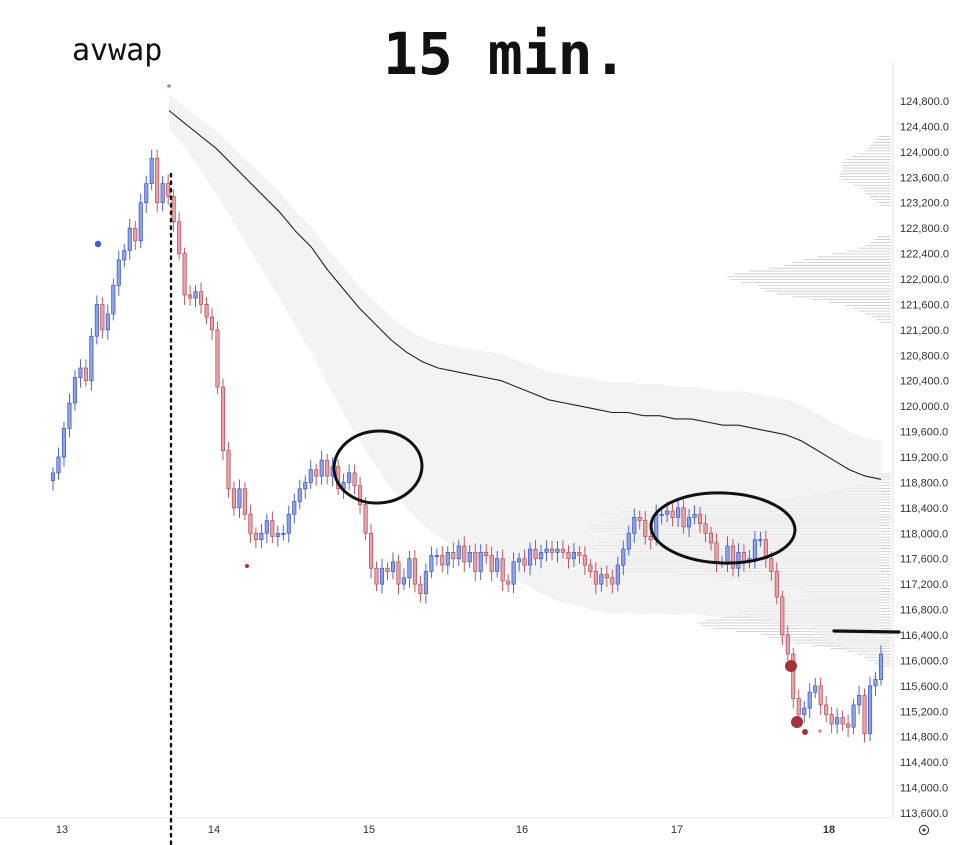  Describe the element at coordinates (924, 127) in the screenshot. I see `price-tick-label: 124,400.0` at that location.